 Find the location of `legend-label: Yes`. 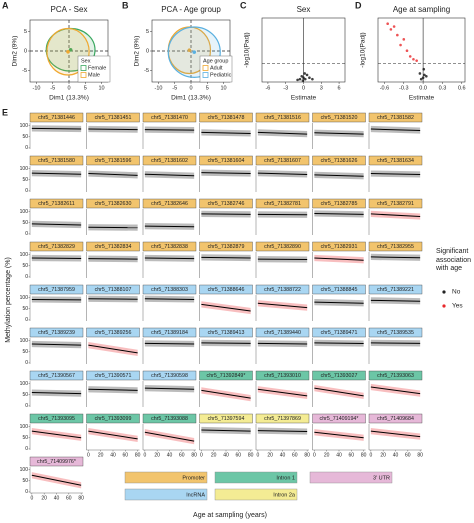

legend-label: Yes is located at coordinates (457, 306).